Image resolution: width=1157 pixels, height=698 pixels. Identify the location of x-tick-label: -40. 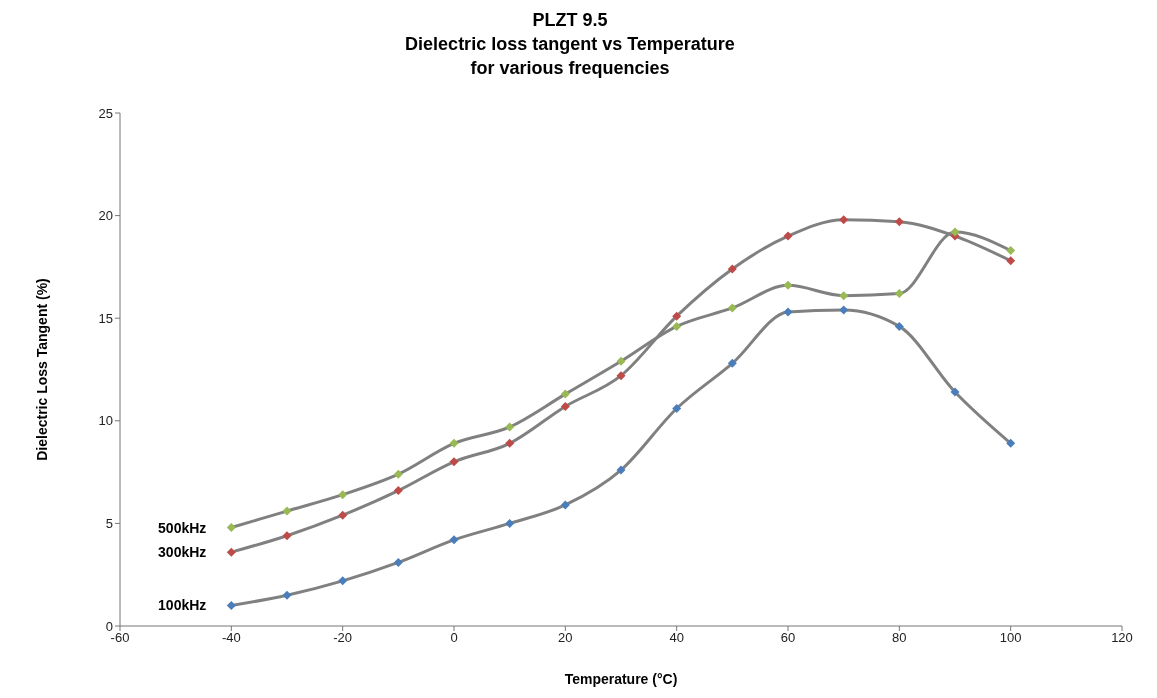
(231, 638).